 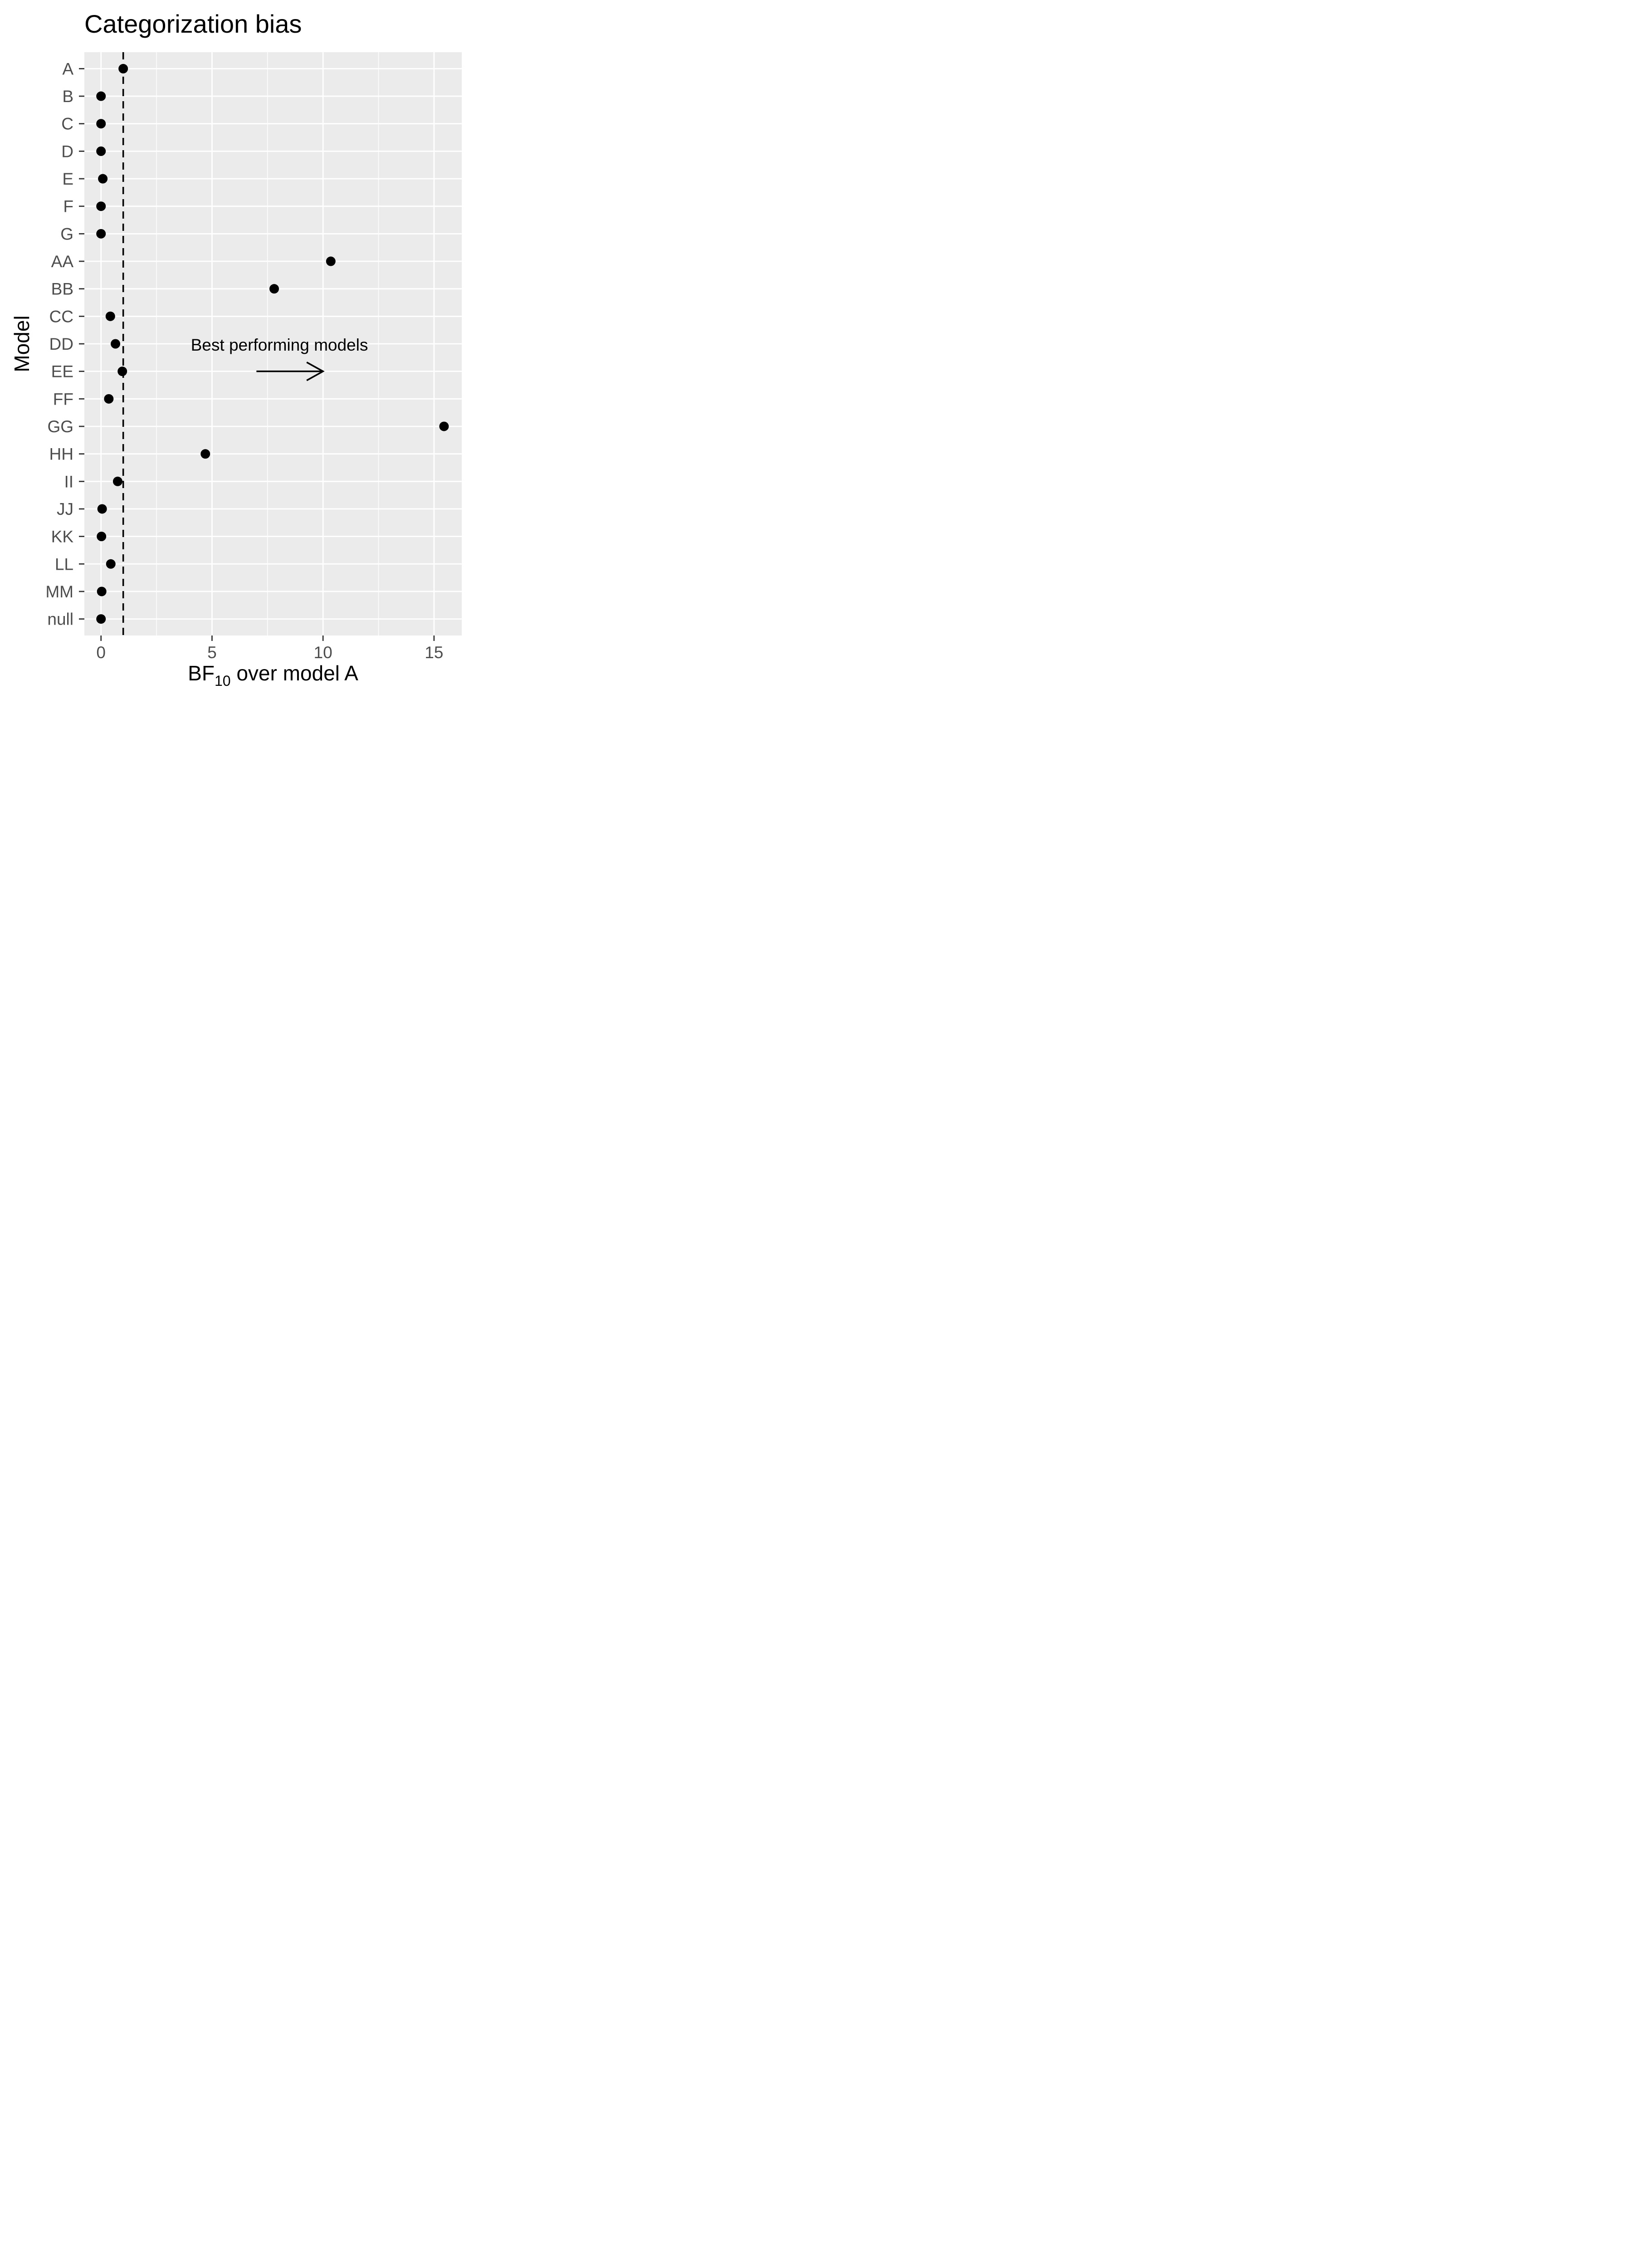 What do you see at coordinates (61, 455) in the screenshot?
I see `y-tick-label: HH` at bounding box center [61, 455].